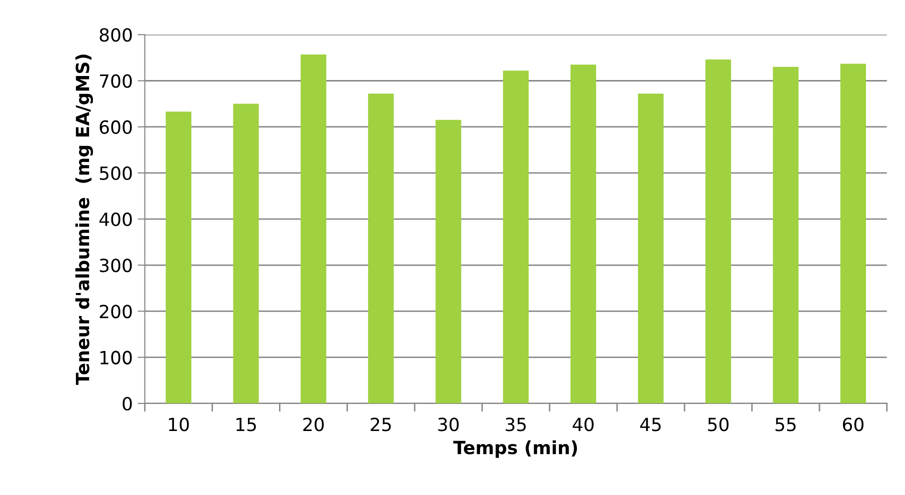 The width and height of the screenshot is (905, 495). What do you see at coordinates (127, 403) in the screenshot?
I see `y-tick-label: 0` at bounding box center [127, 403].